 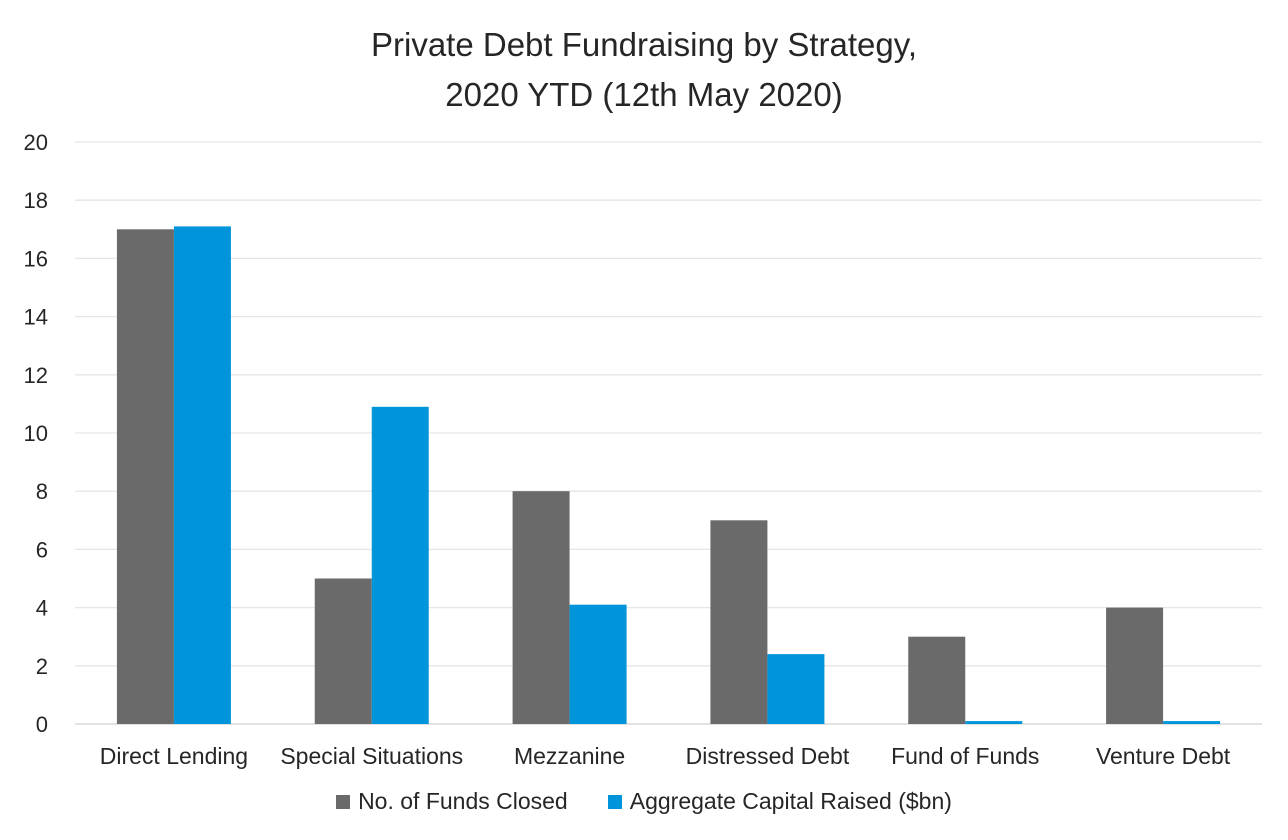 I want to click on x-tick-label: Venture Debt, so click(x=1163, y=756).